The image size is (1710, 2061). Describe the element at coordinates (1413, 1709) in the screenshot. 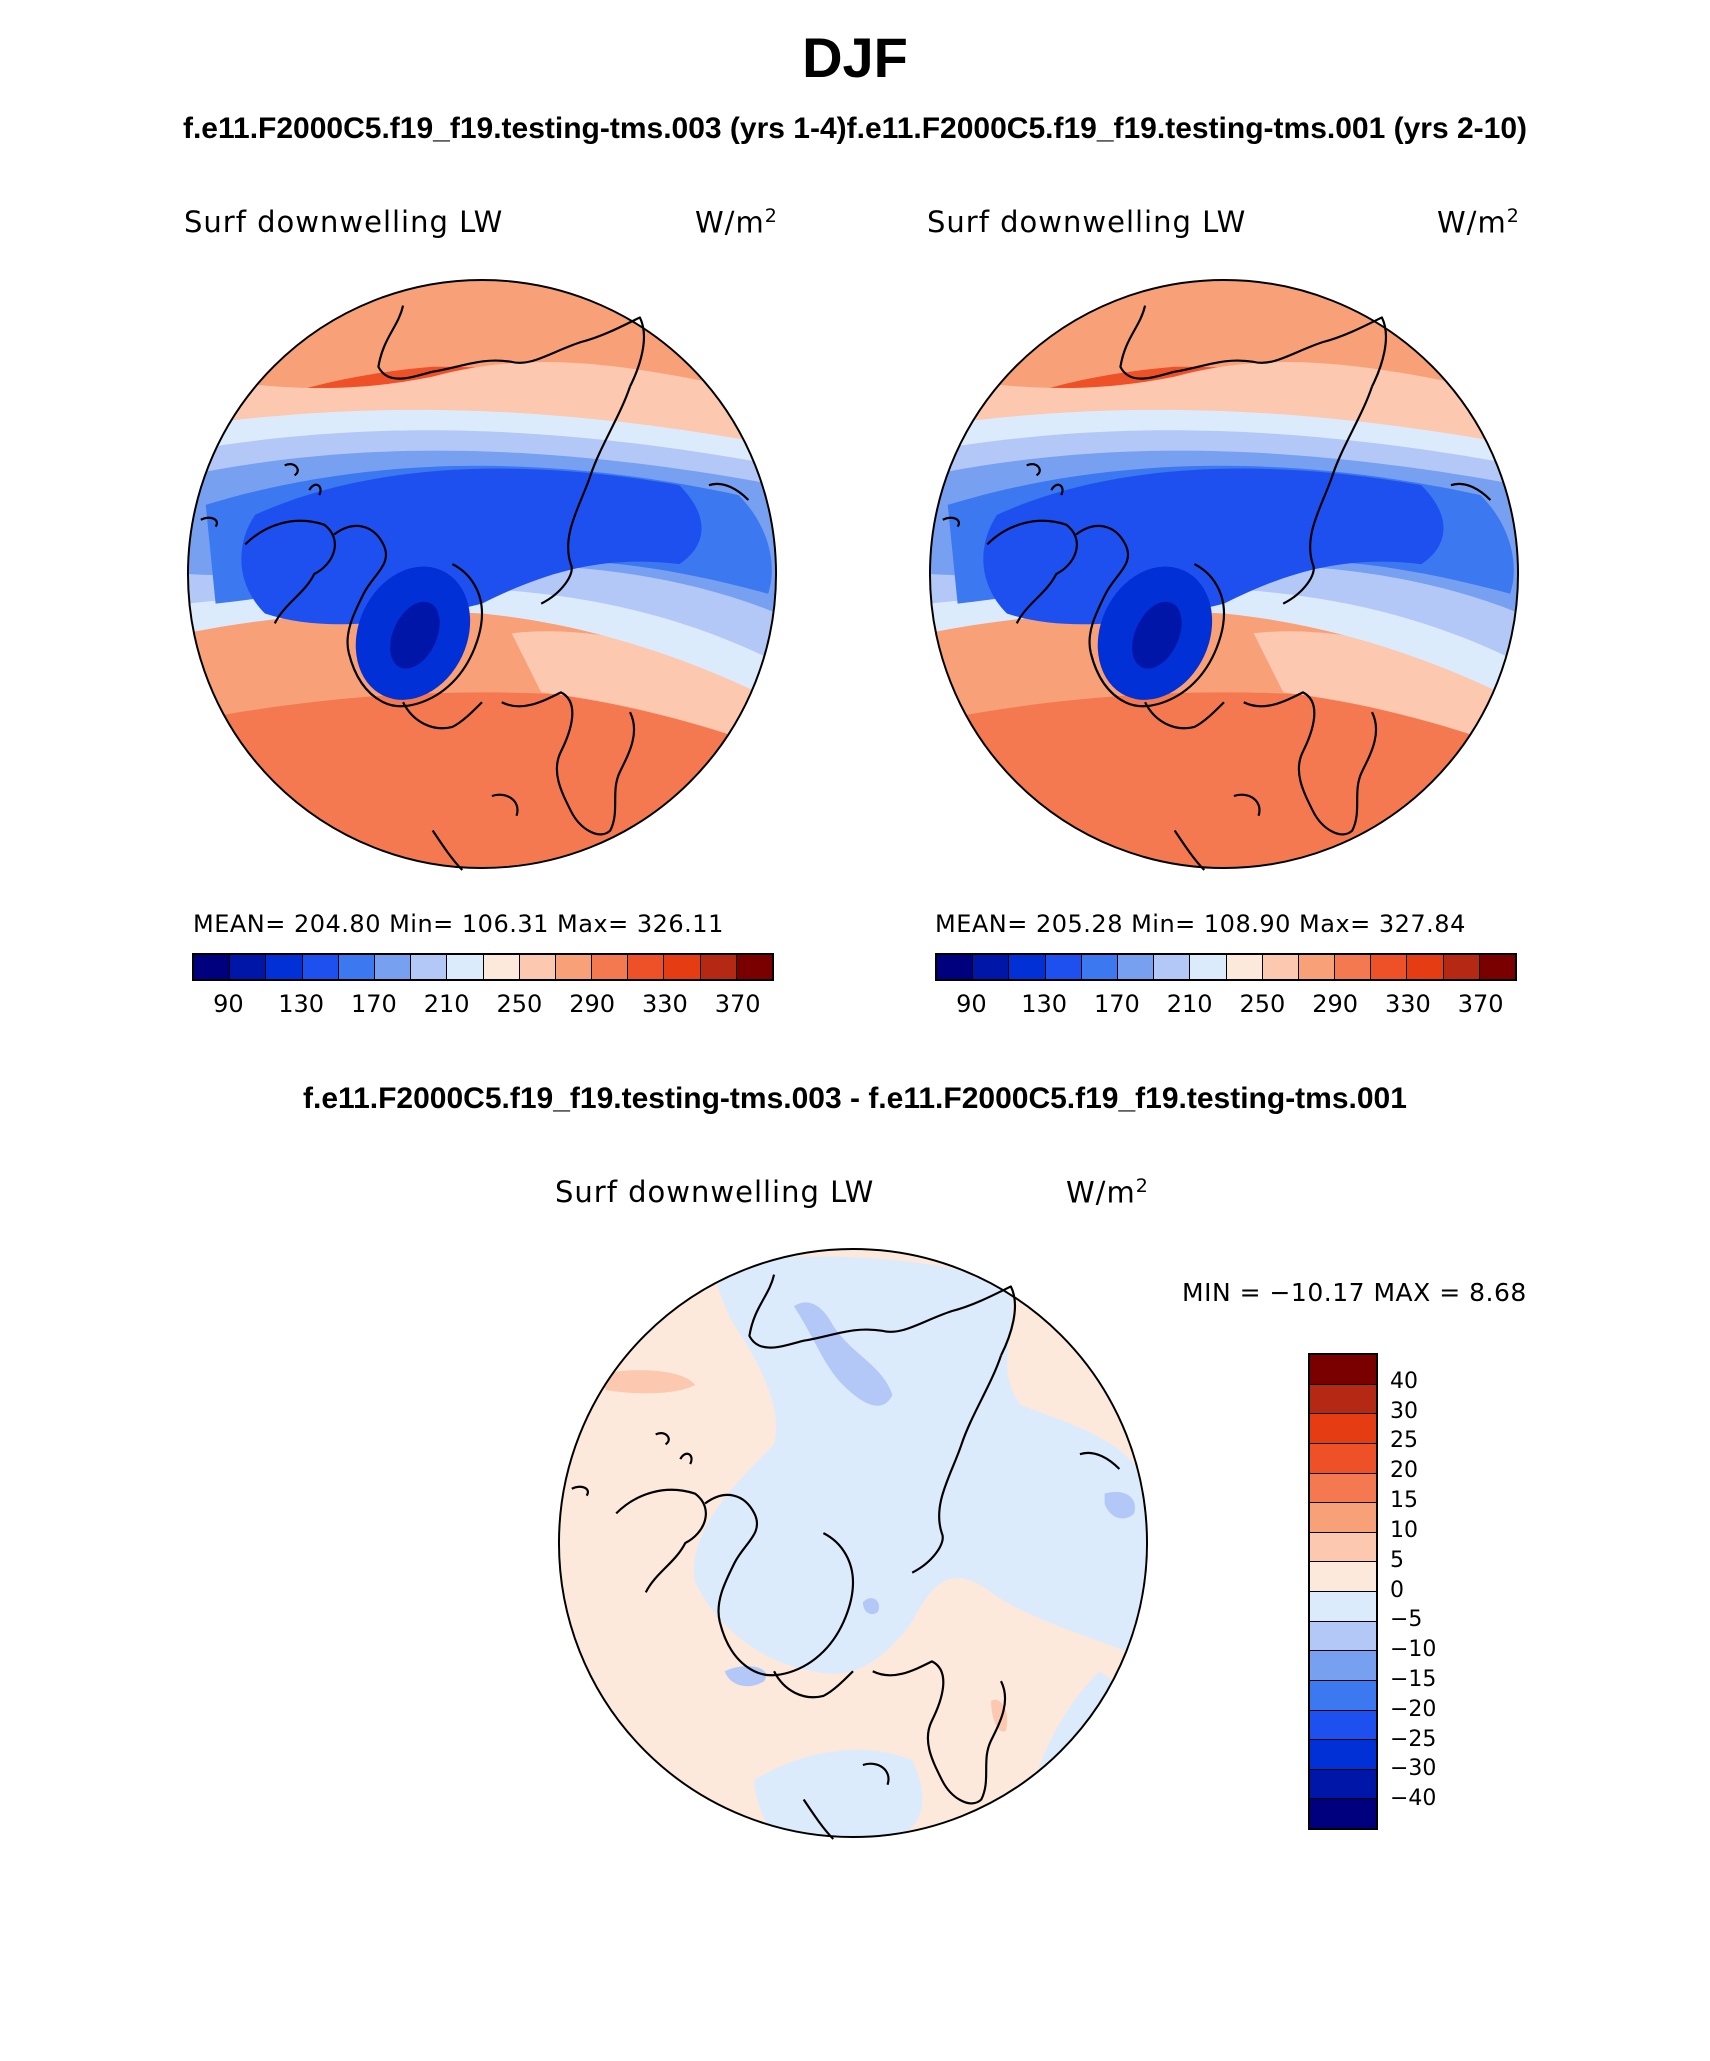

I see `colorbar-diff-tick-label: −20` at that location.